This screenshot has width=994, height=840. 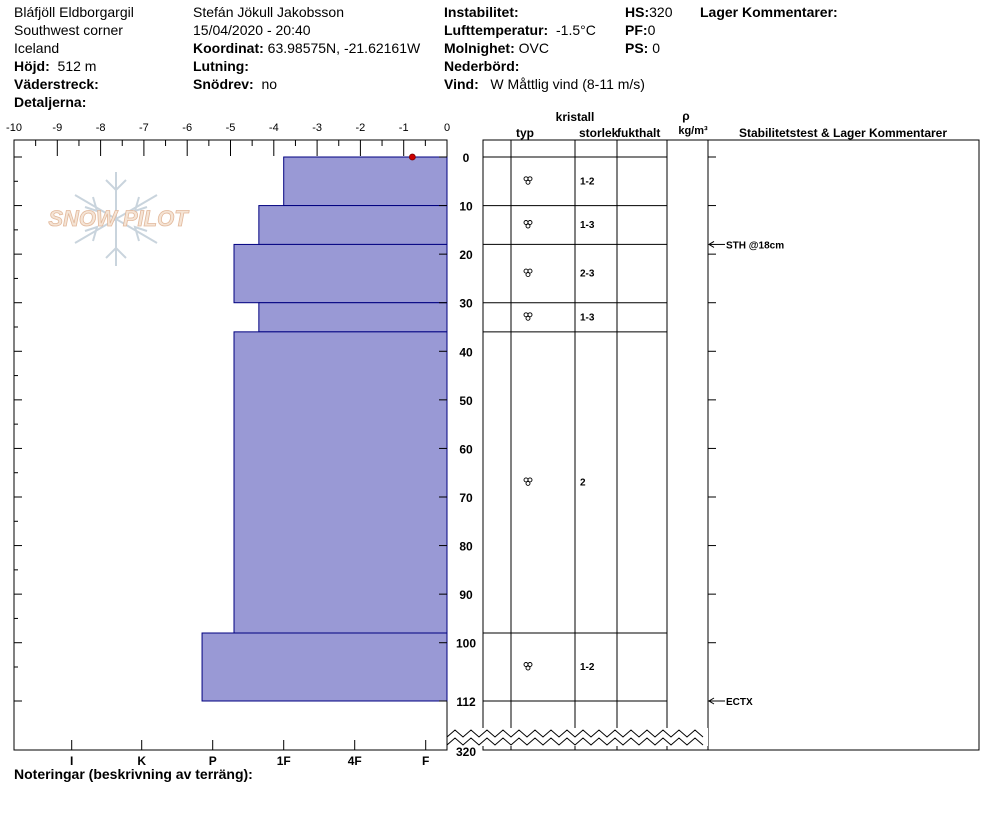 I want to click on stability-header: Stabilitetstest & Lager Kommentarer, so click(x=843, y=133).